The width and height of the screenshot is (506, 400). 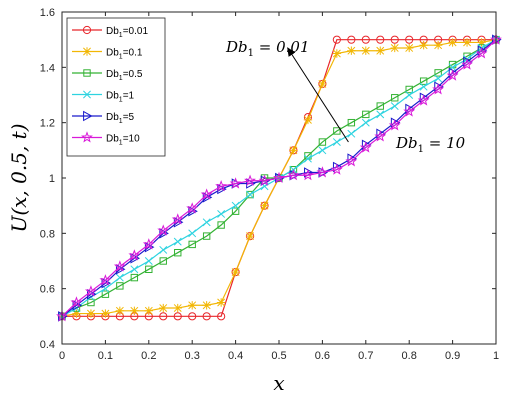 I want to click on annotation-db-0-01: Db1 = 0.01, so click(x=267, y=48).